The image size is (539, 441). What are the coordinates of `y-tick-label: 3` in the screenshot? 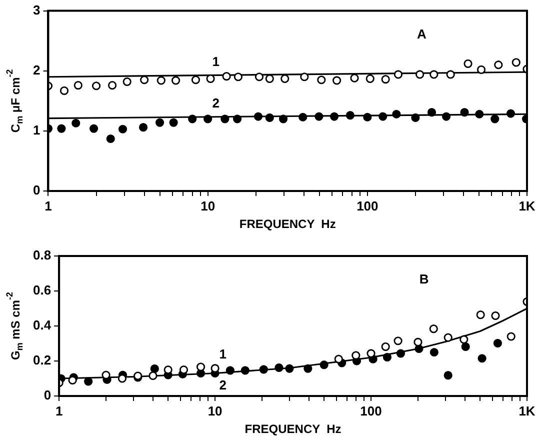 It's located at (36, 10).